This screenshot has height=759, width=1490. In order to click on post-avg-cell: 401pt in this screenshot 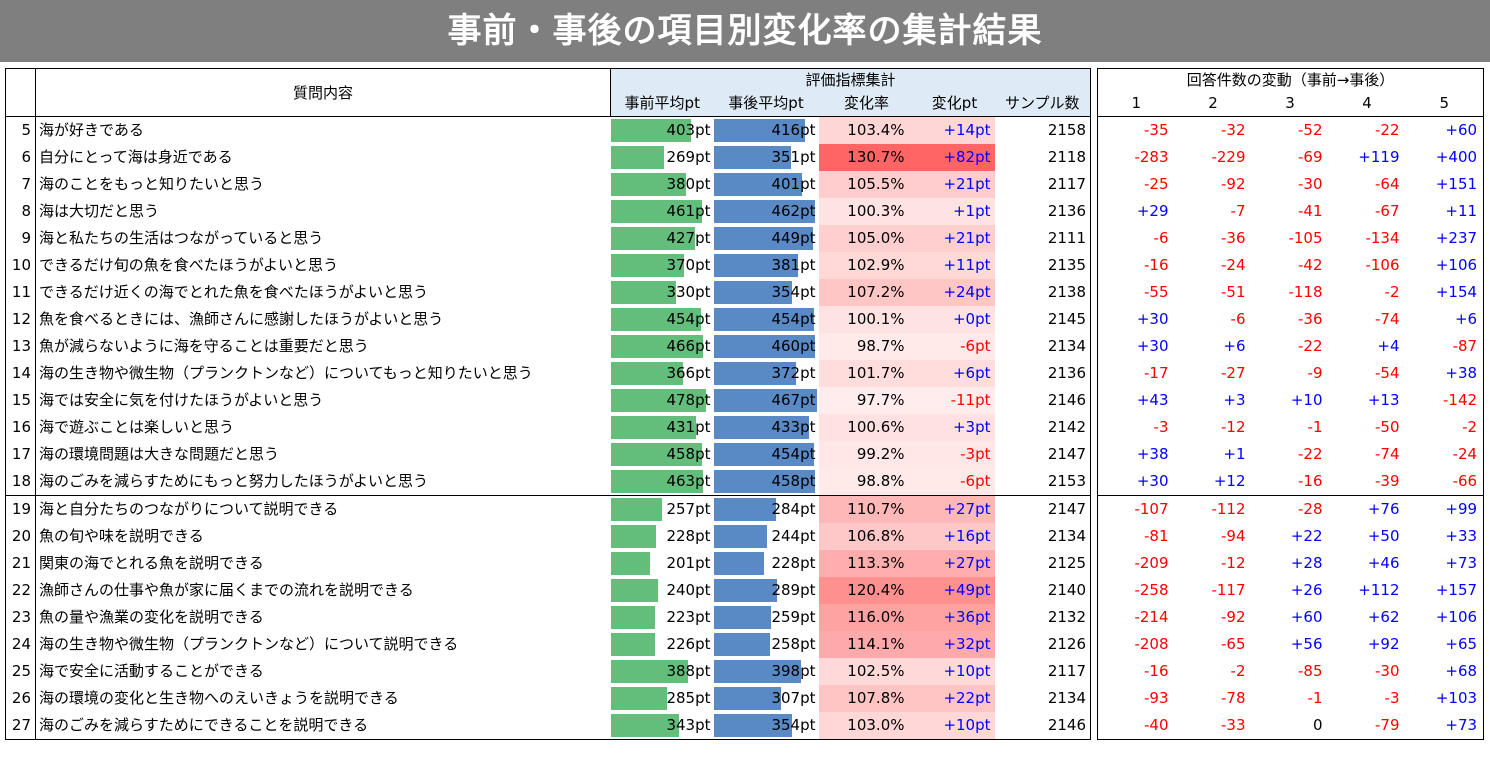, I will do `click(766, 184)`.